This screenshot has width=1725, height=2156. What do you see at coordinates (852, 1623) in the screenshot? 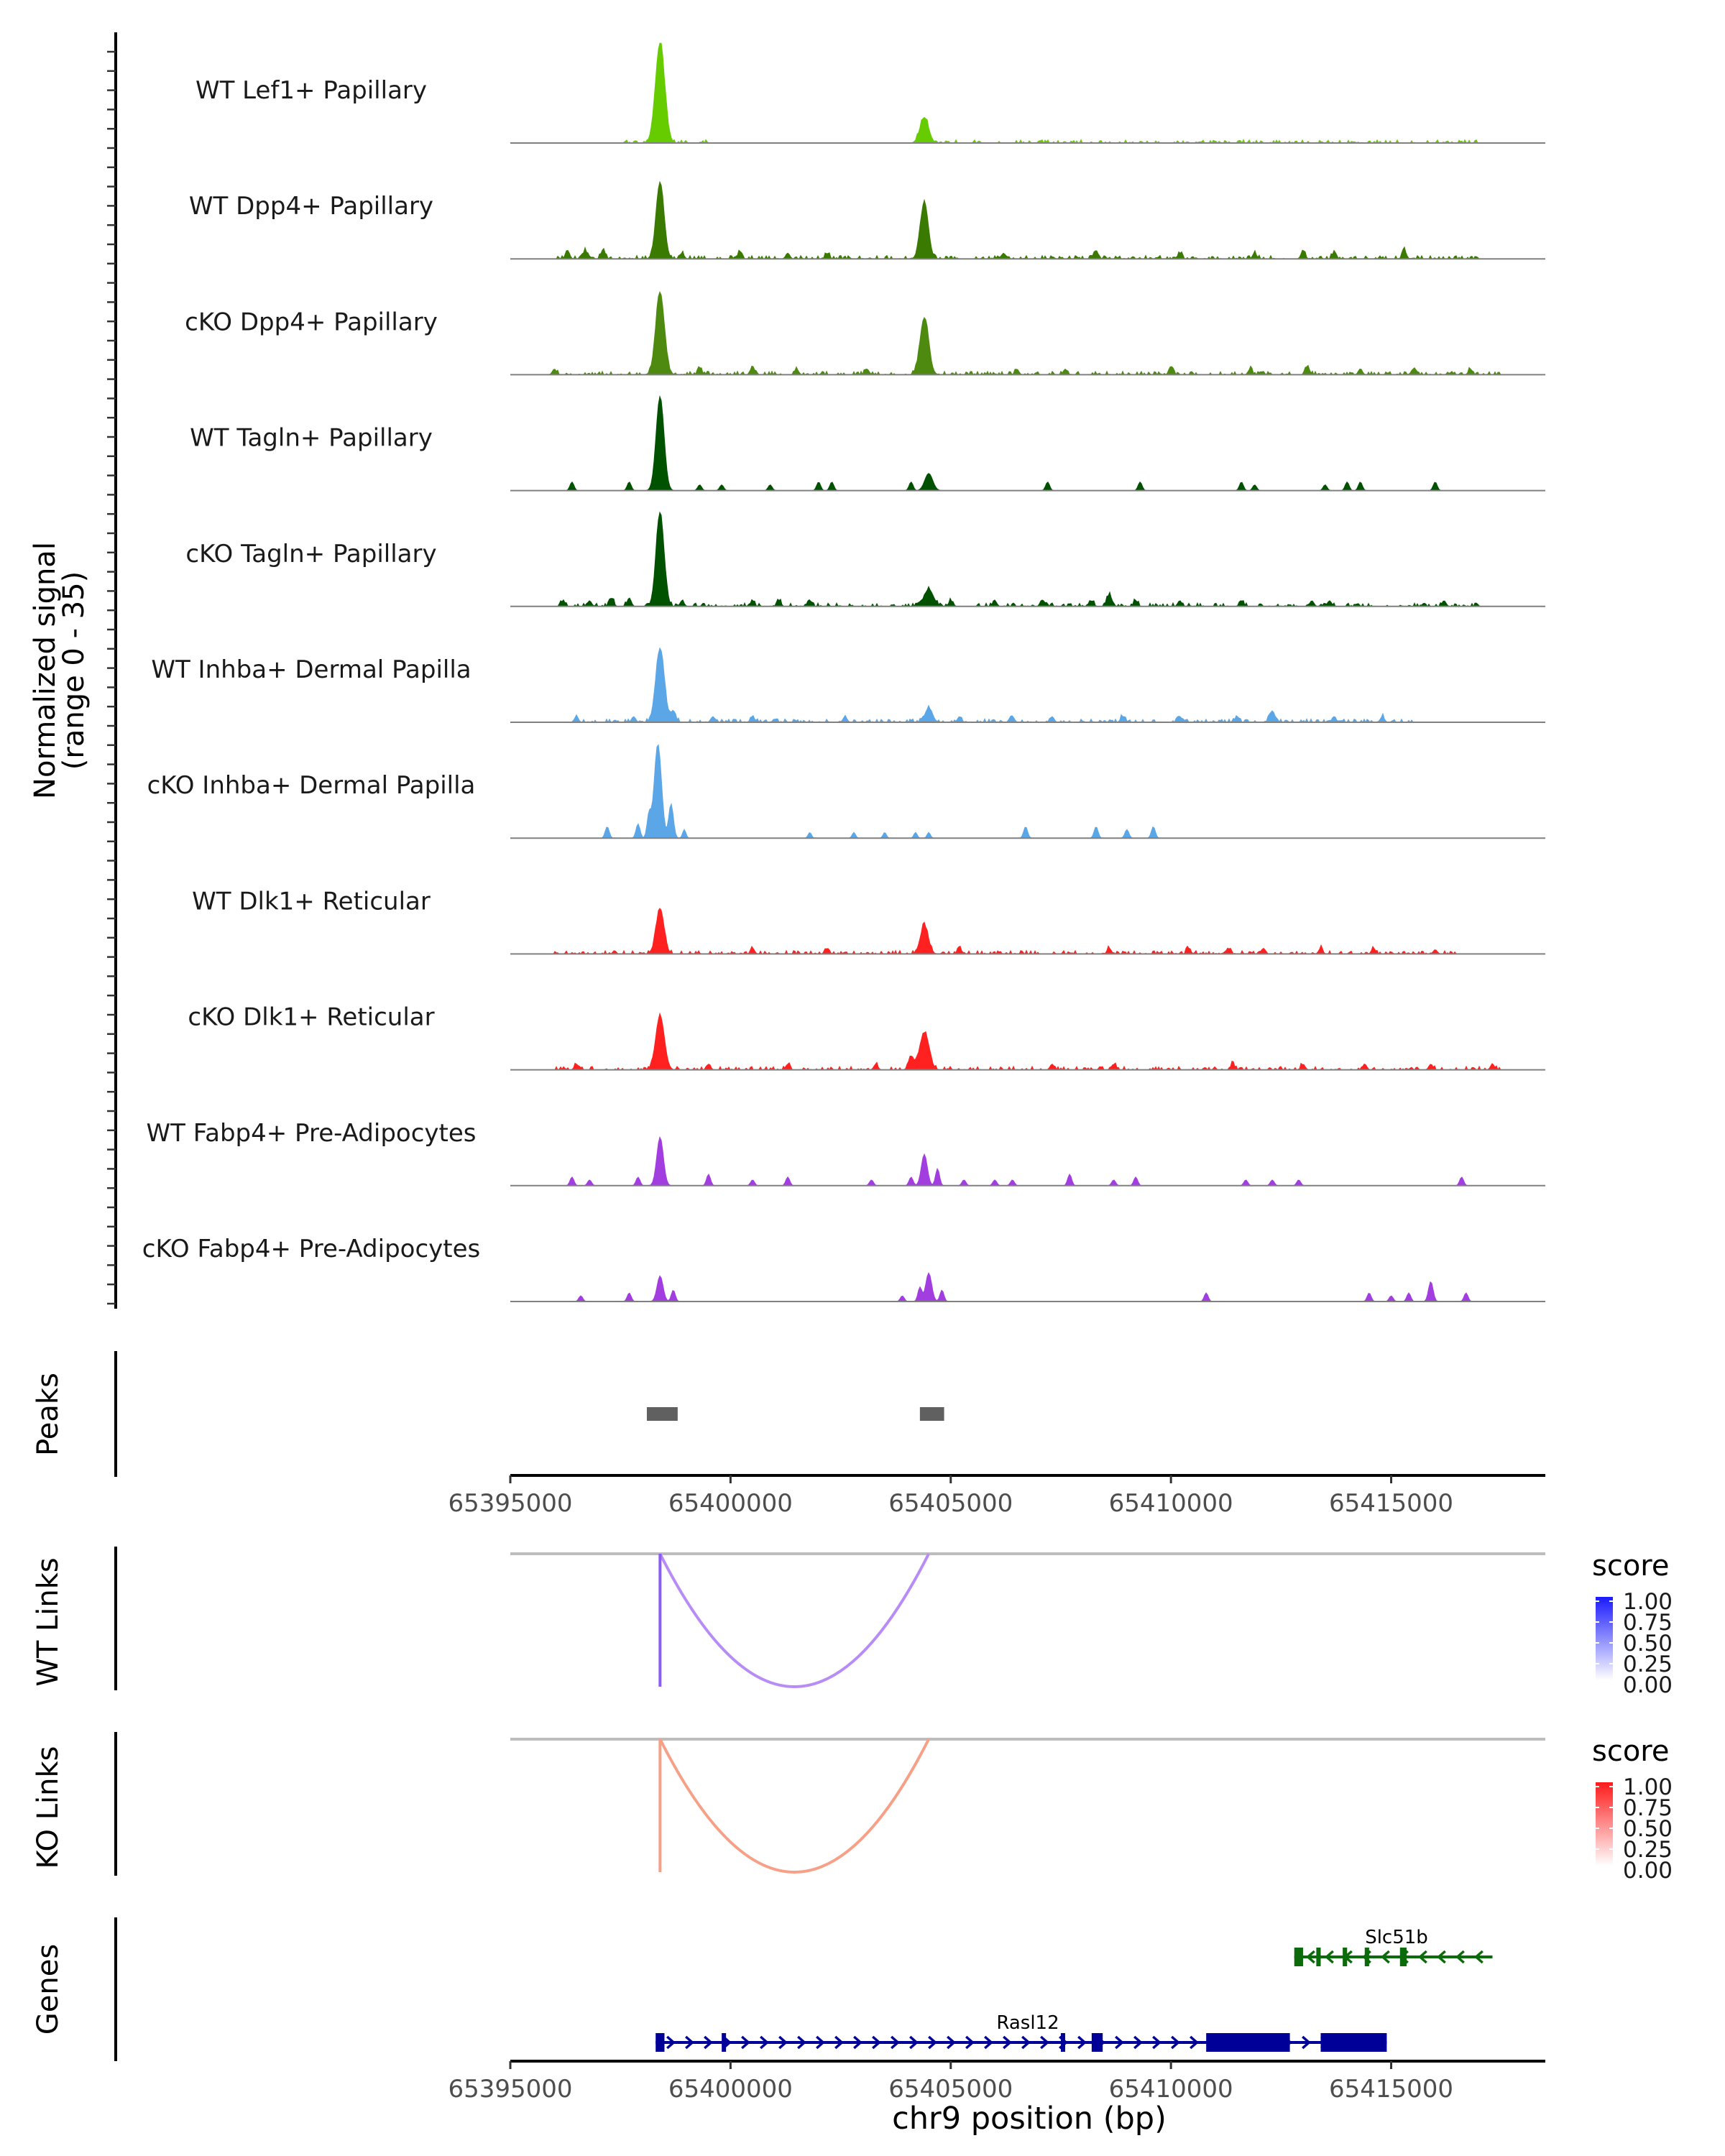
I see `link-track-0: WT Links score 1.000.750.500.250.00` at bounding box center [852, 1623].